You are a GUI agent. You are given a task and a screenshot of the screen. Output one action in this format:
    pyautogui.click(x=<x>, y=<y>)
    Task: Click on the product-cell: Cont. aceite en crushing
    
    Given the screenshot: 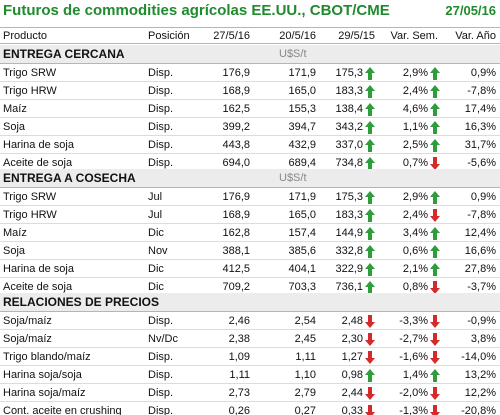 What is the action you would take?
    pyautogui.click(x=62, y=410)
    